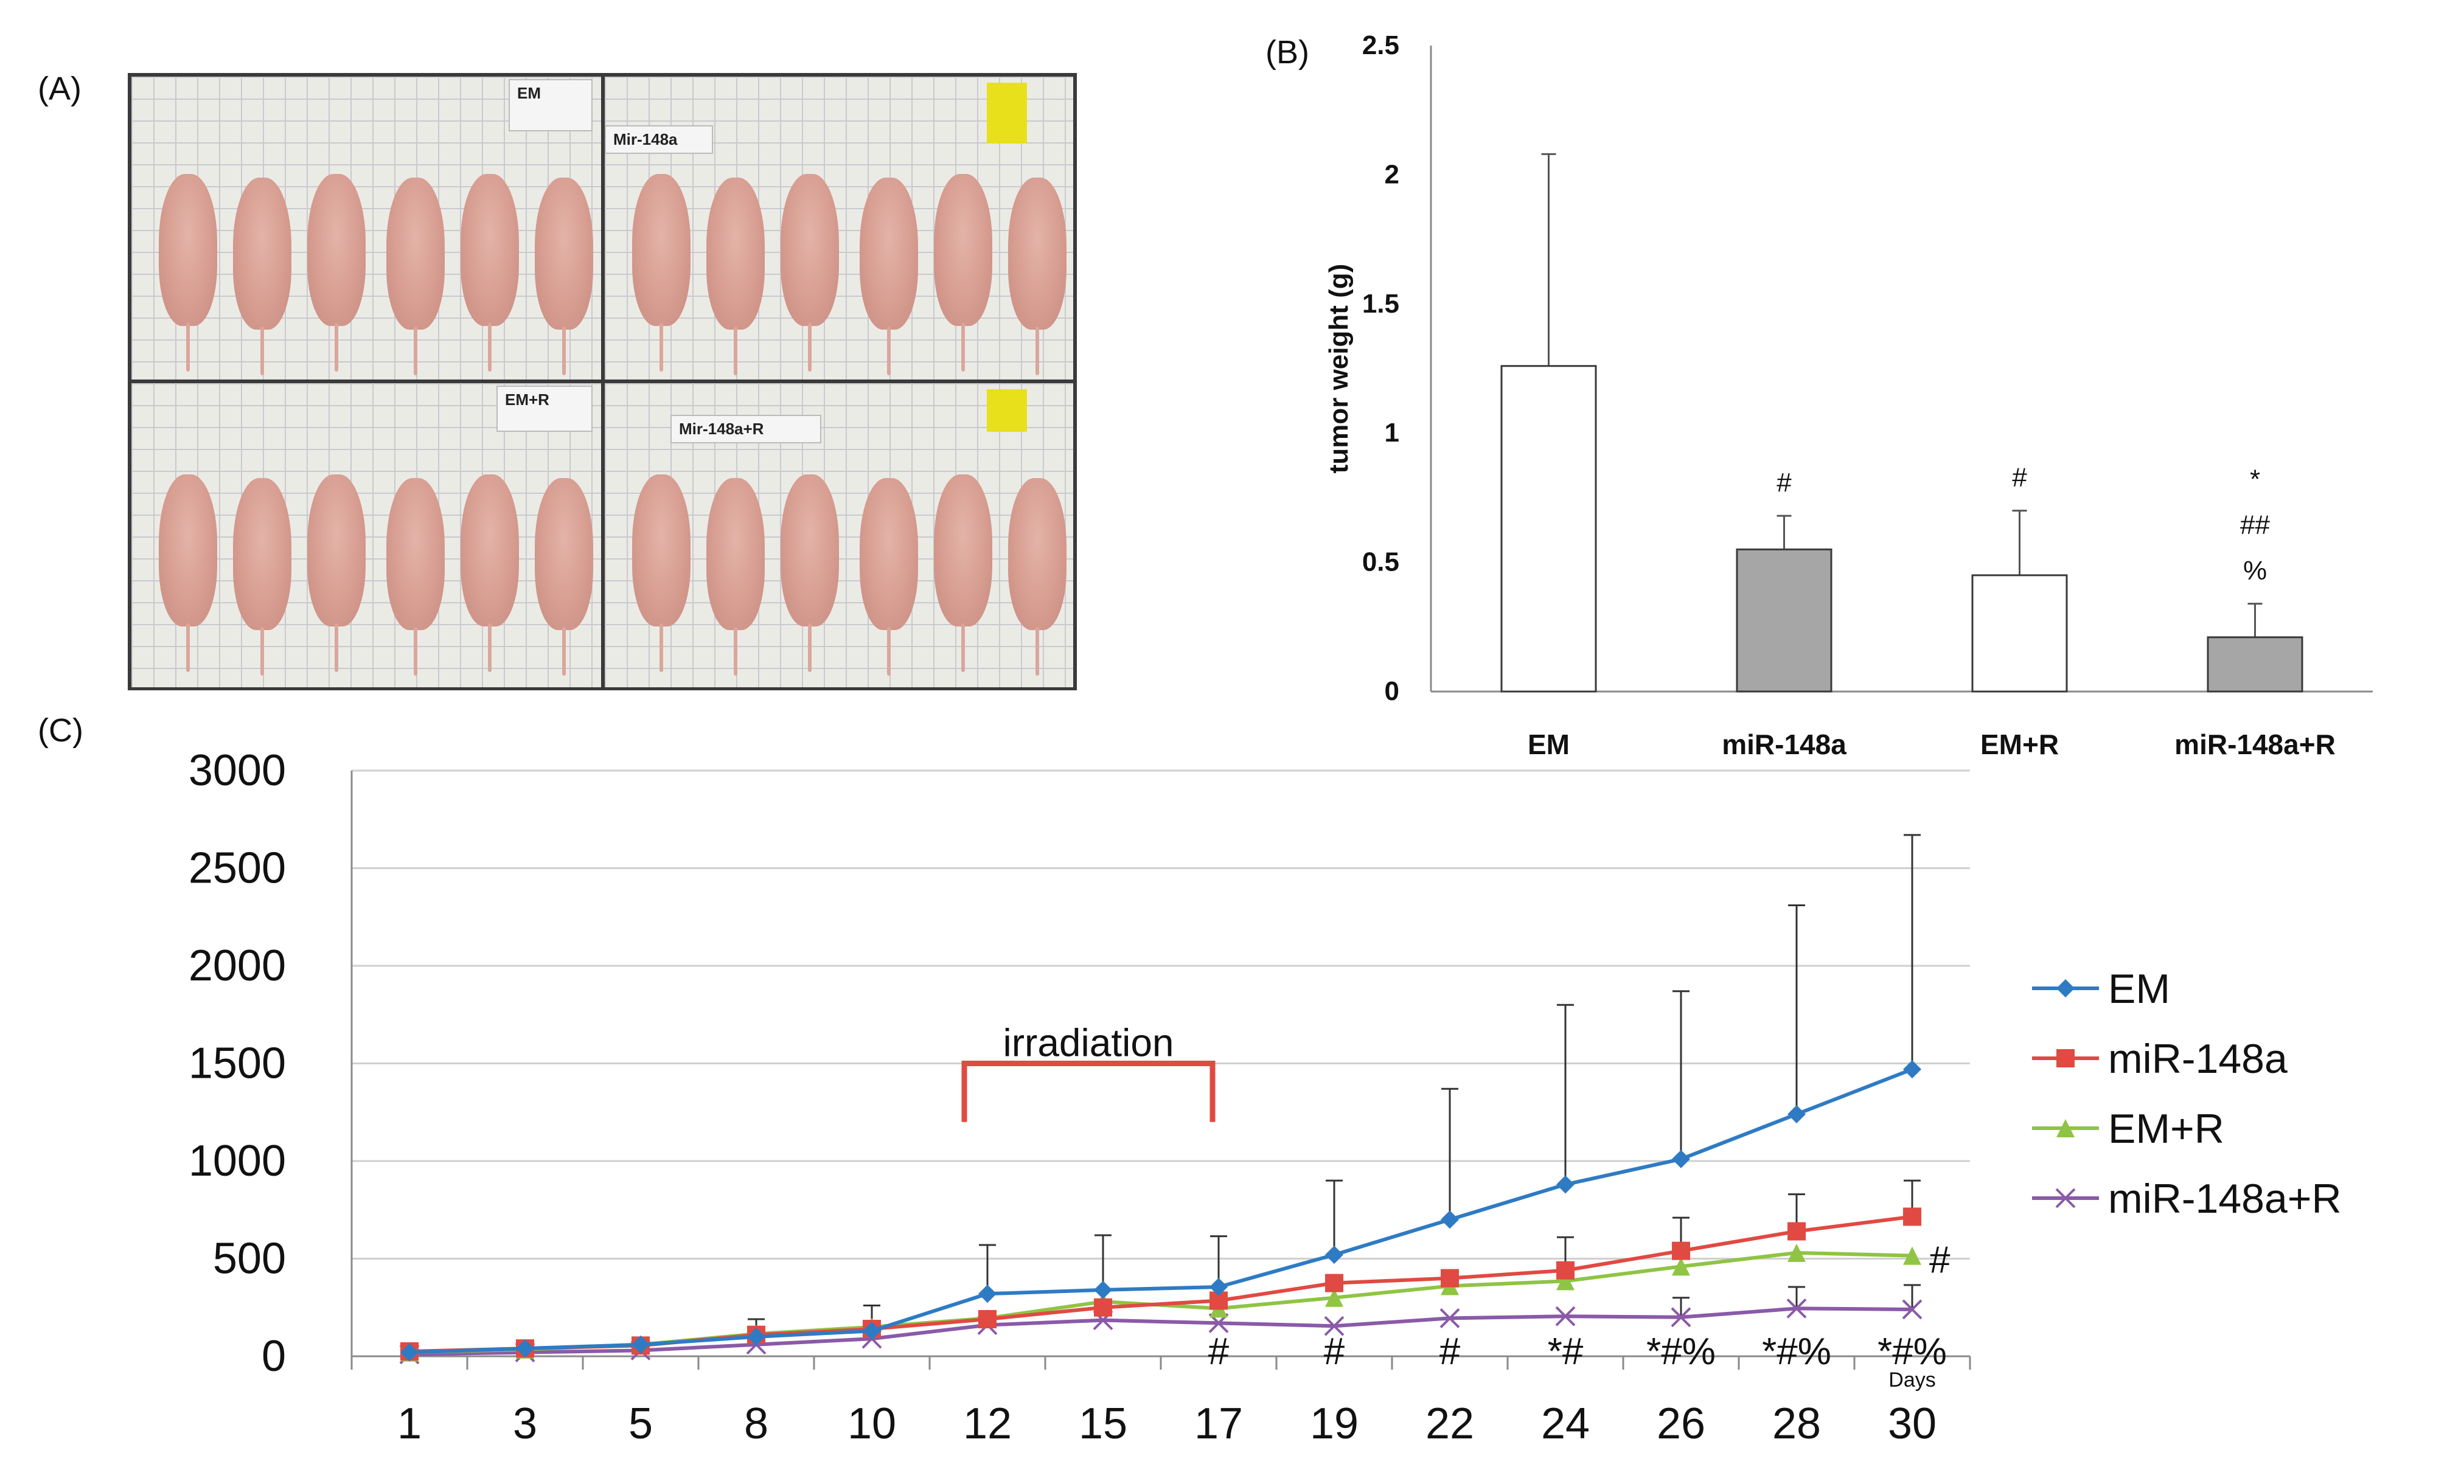  I want to click on y-tick-label: 1000, so click(237, 1161).